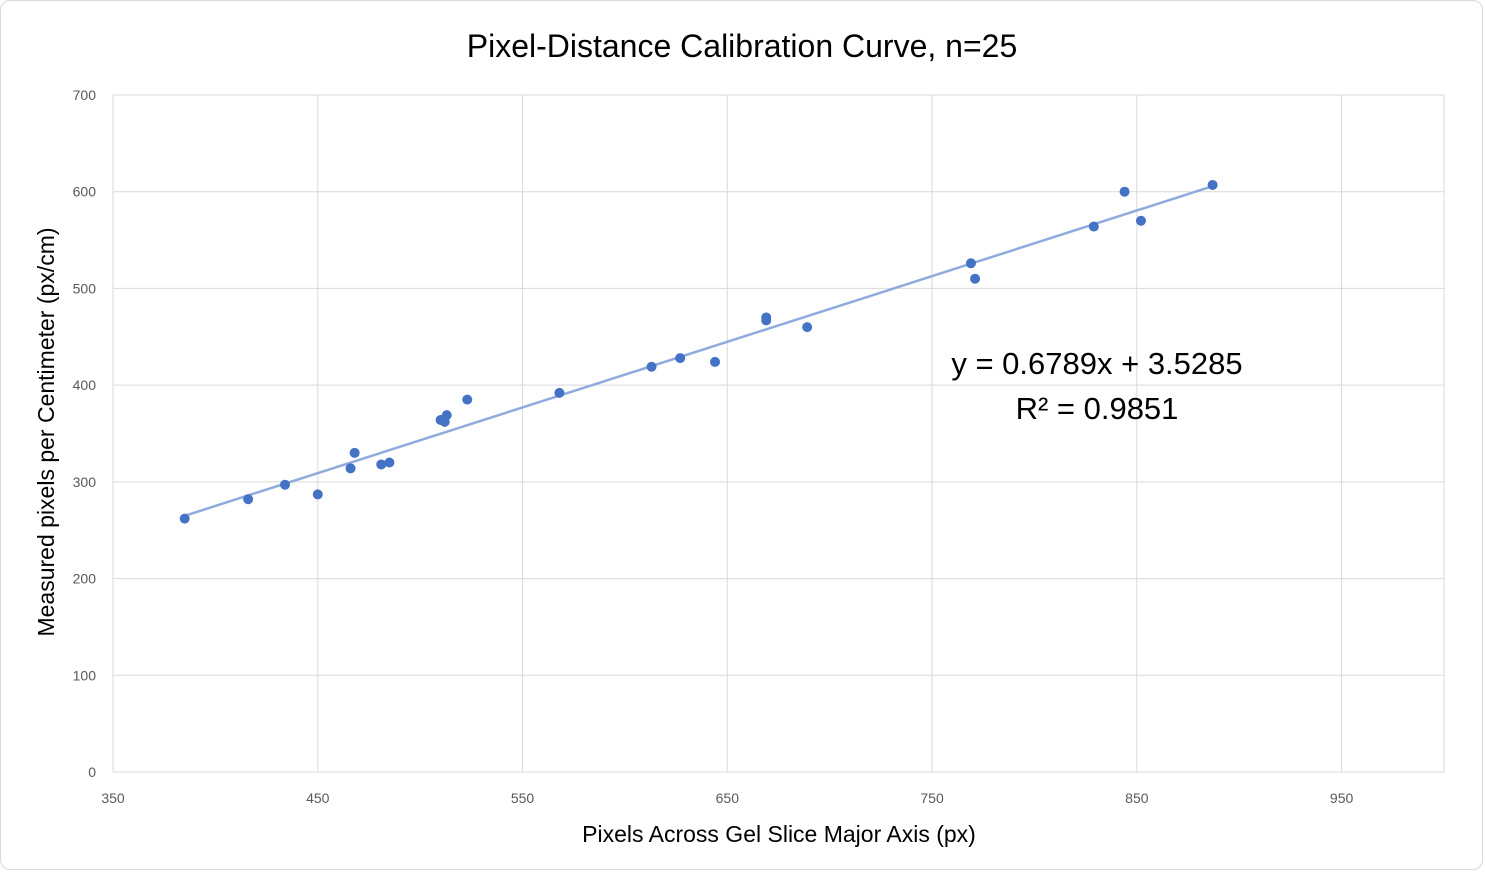 This screenshot has width=1485, height=874. What do you see at coordinates (85, 433) in the screenshot?
I see `y-tick-labels: 0 100 200 300 400 500 600 700` at bounding box center [85, 433].